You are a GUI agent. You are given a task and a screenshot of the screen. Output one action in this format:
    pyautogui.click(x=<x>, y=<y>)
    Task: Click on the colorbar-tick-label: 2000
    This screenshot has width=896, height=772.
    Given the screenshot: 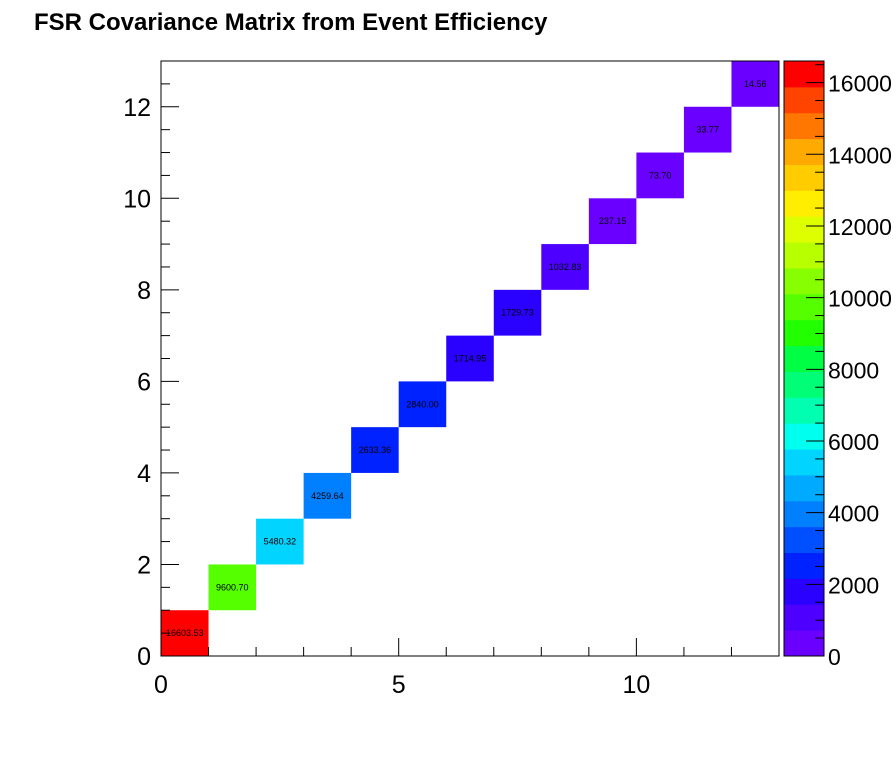 What is the action you would take?
    pyautogui.click(x=853, y=585)
    